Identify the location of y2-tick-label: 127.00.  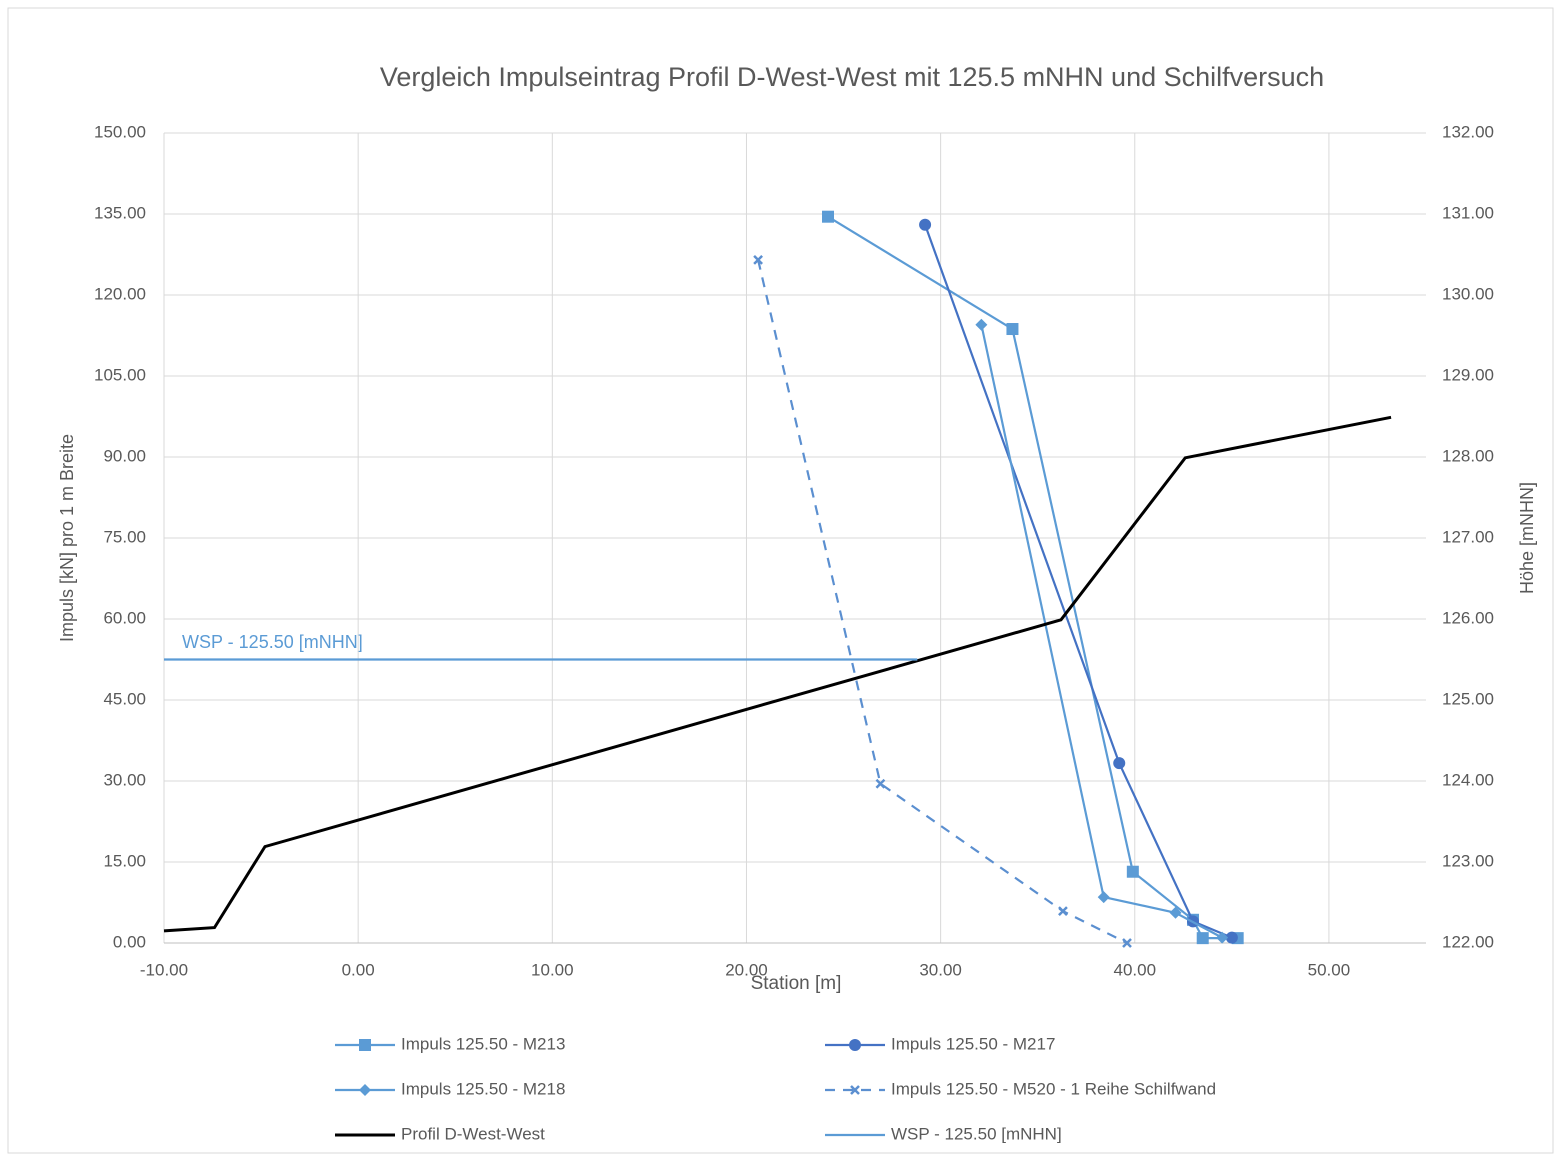
(1468, 536).